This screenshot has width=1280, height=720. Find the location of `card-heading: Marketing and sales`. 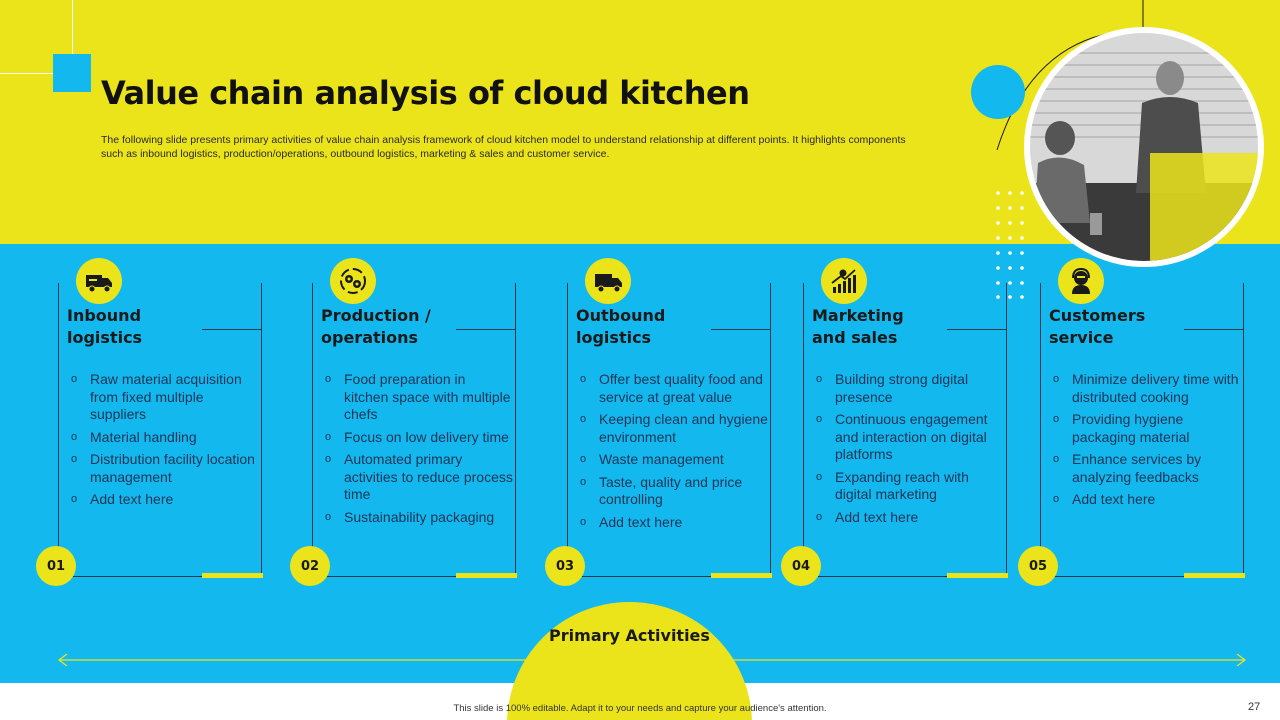

card-heading: Marketing and sales is located at coordinates (858, 327).